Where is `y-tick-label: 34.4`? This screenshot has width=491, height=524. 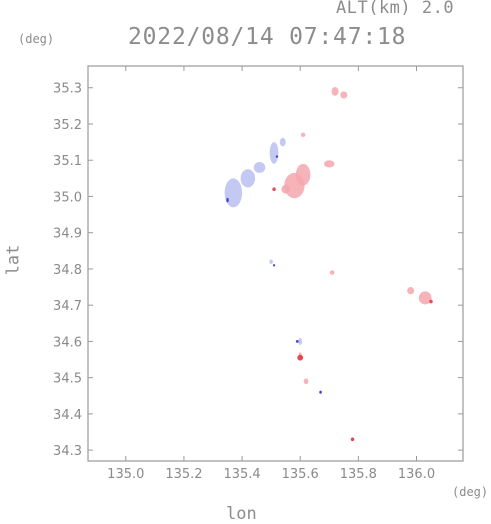 y-tick-label: 34.4 is located at coordinates (67, 415).